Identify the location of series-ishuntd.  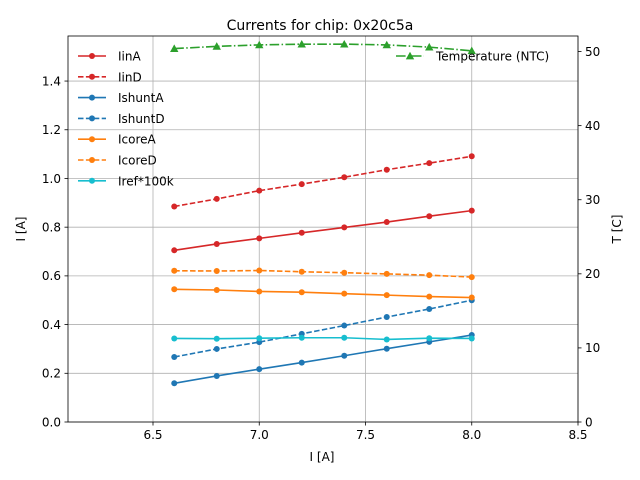
(323, 328).